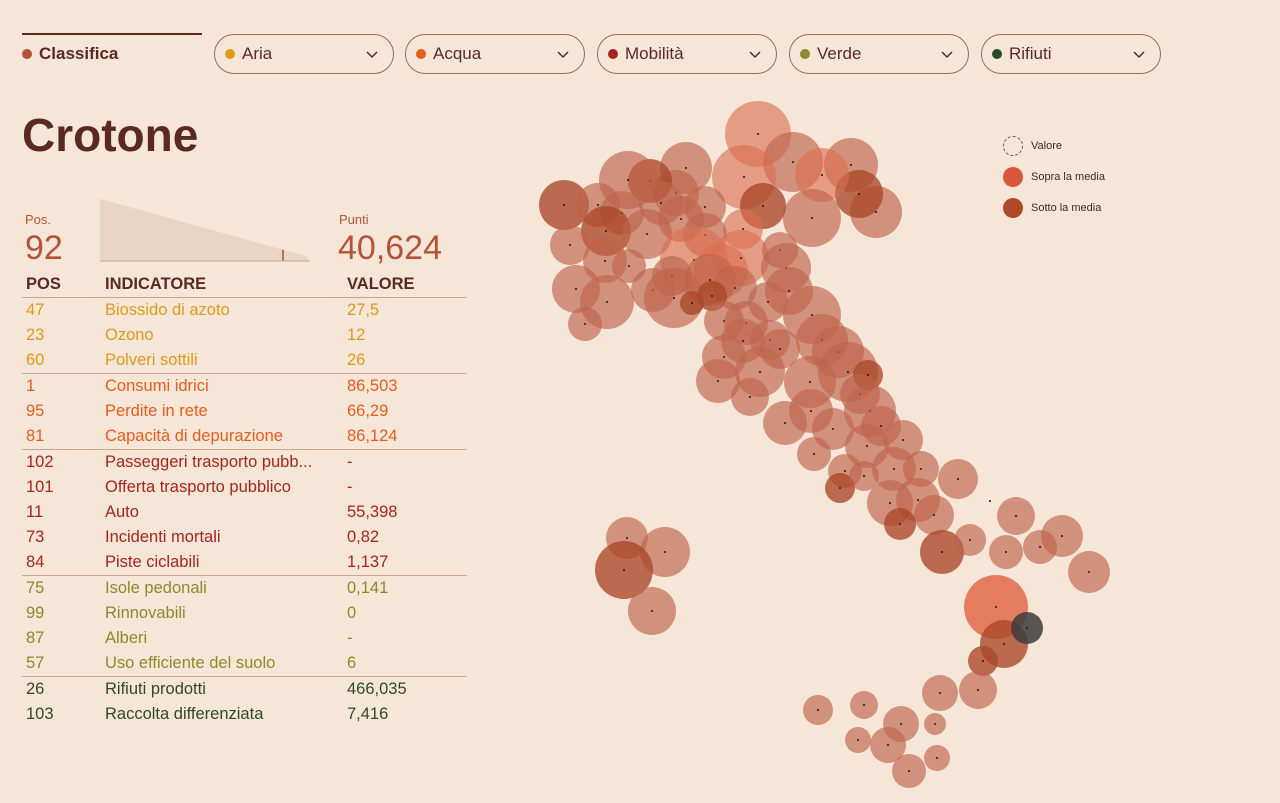 This screenshot has height=803, width=1280. Describe the element at coordinates (244, 487) in the screenshot. I see `table-row: 101 Offerta trasporto pubblico -` at that location.